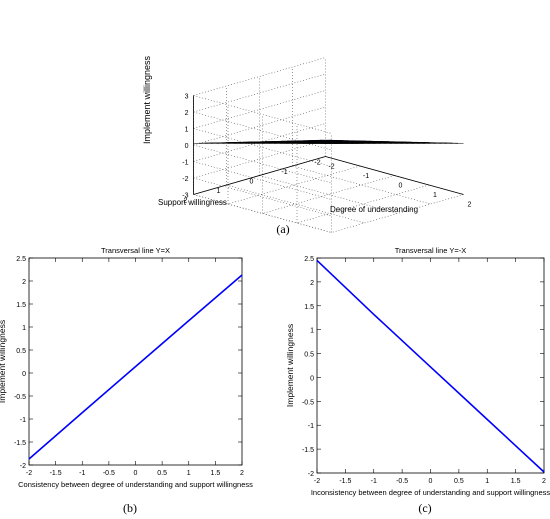 The height and width of the screenshot is (519, 550). What do you see at coordinates (331, 167) in the screenshot?
I see `surface-x-tick-label: -2` at bounding box center [331, 167].